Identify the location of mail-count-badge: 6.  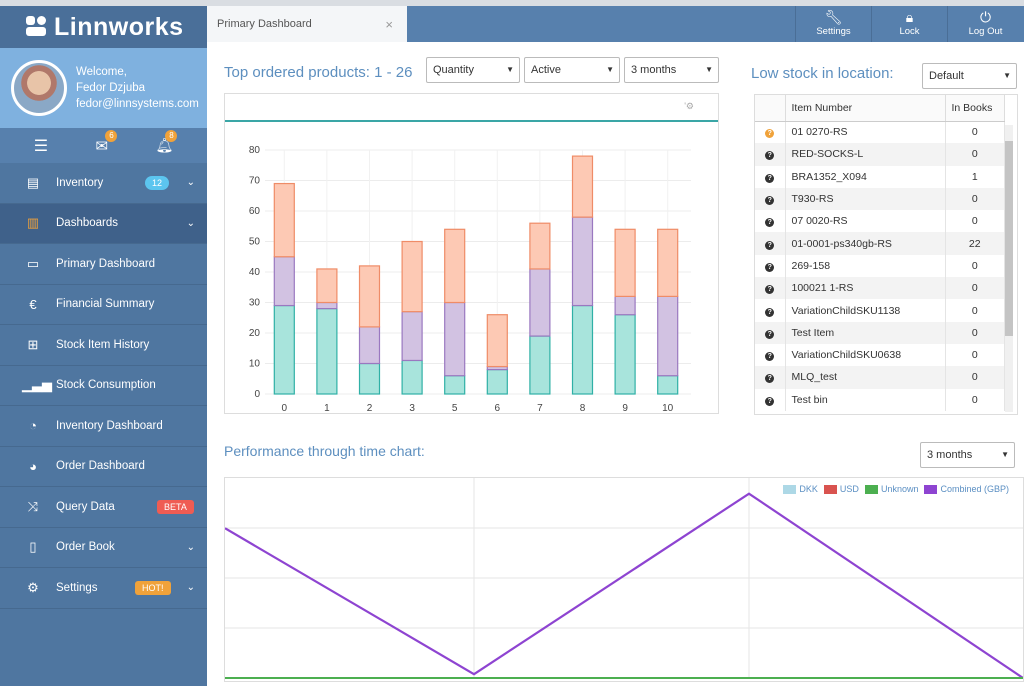
(111, 135).